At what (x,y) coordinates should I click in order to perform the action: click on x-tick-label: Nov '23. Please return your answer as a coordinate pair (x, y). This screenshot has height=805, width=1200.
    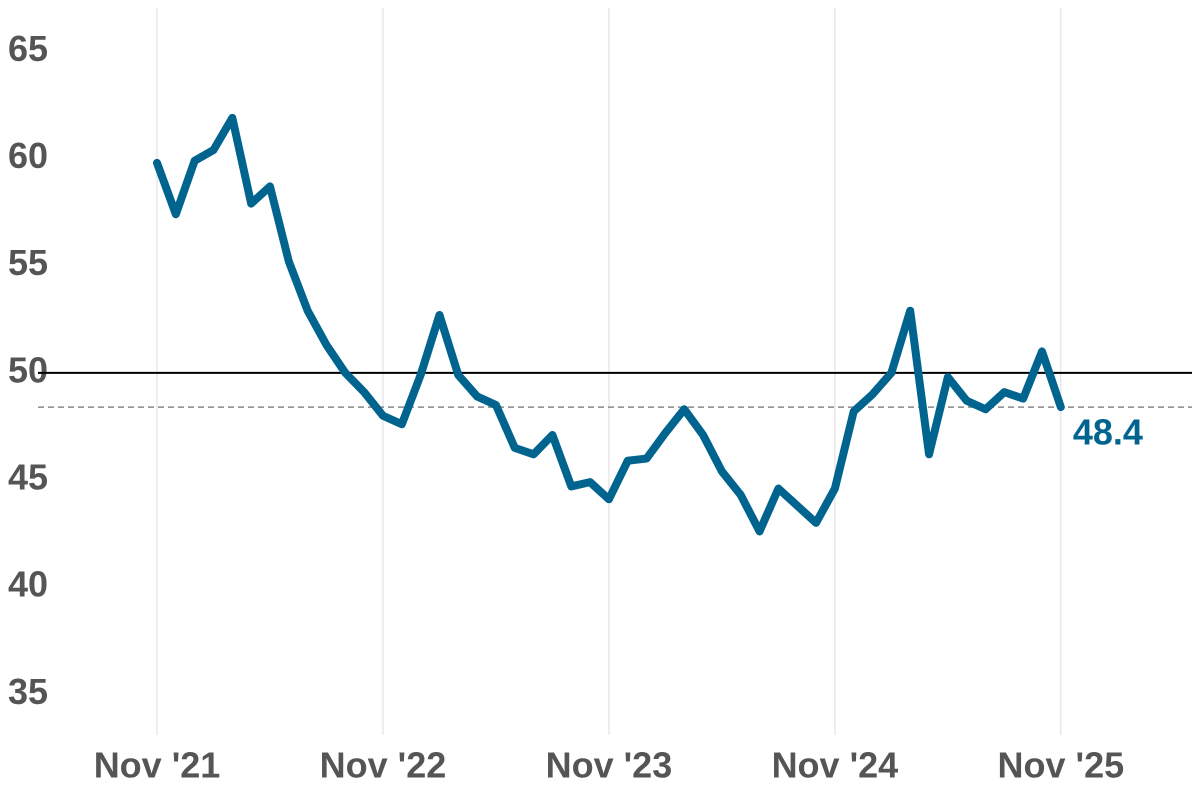
    Looking at the image, I should click on (609, 765).